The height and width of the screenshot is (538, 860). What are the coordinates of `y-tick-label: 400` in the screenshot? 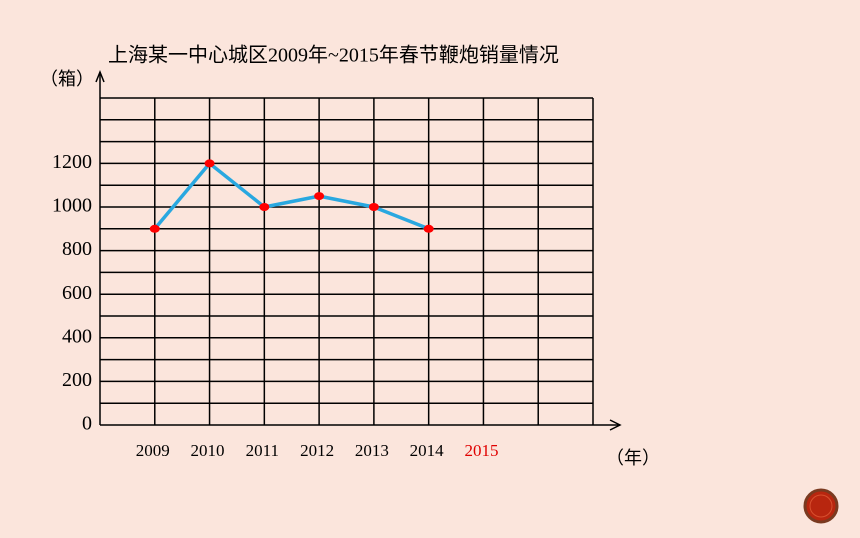 It's located at (77, 336).